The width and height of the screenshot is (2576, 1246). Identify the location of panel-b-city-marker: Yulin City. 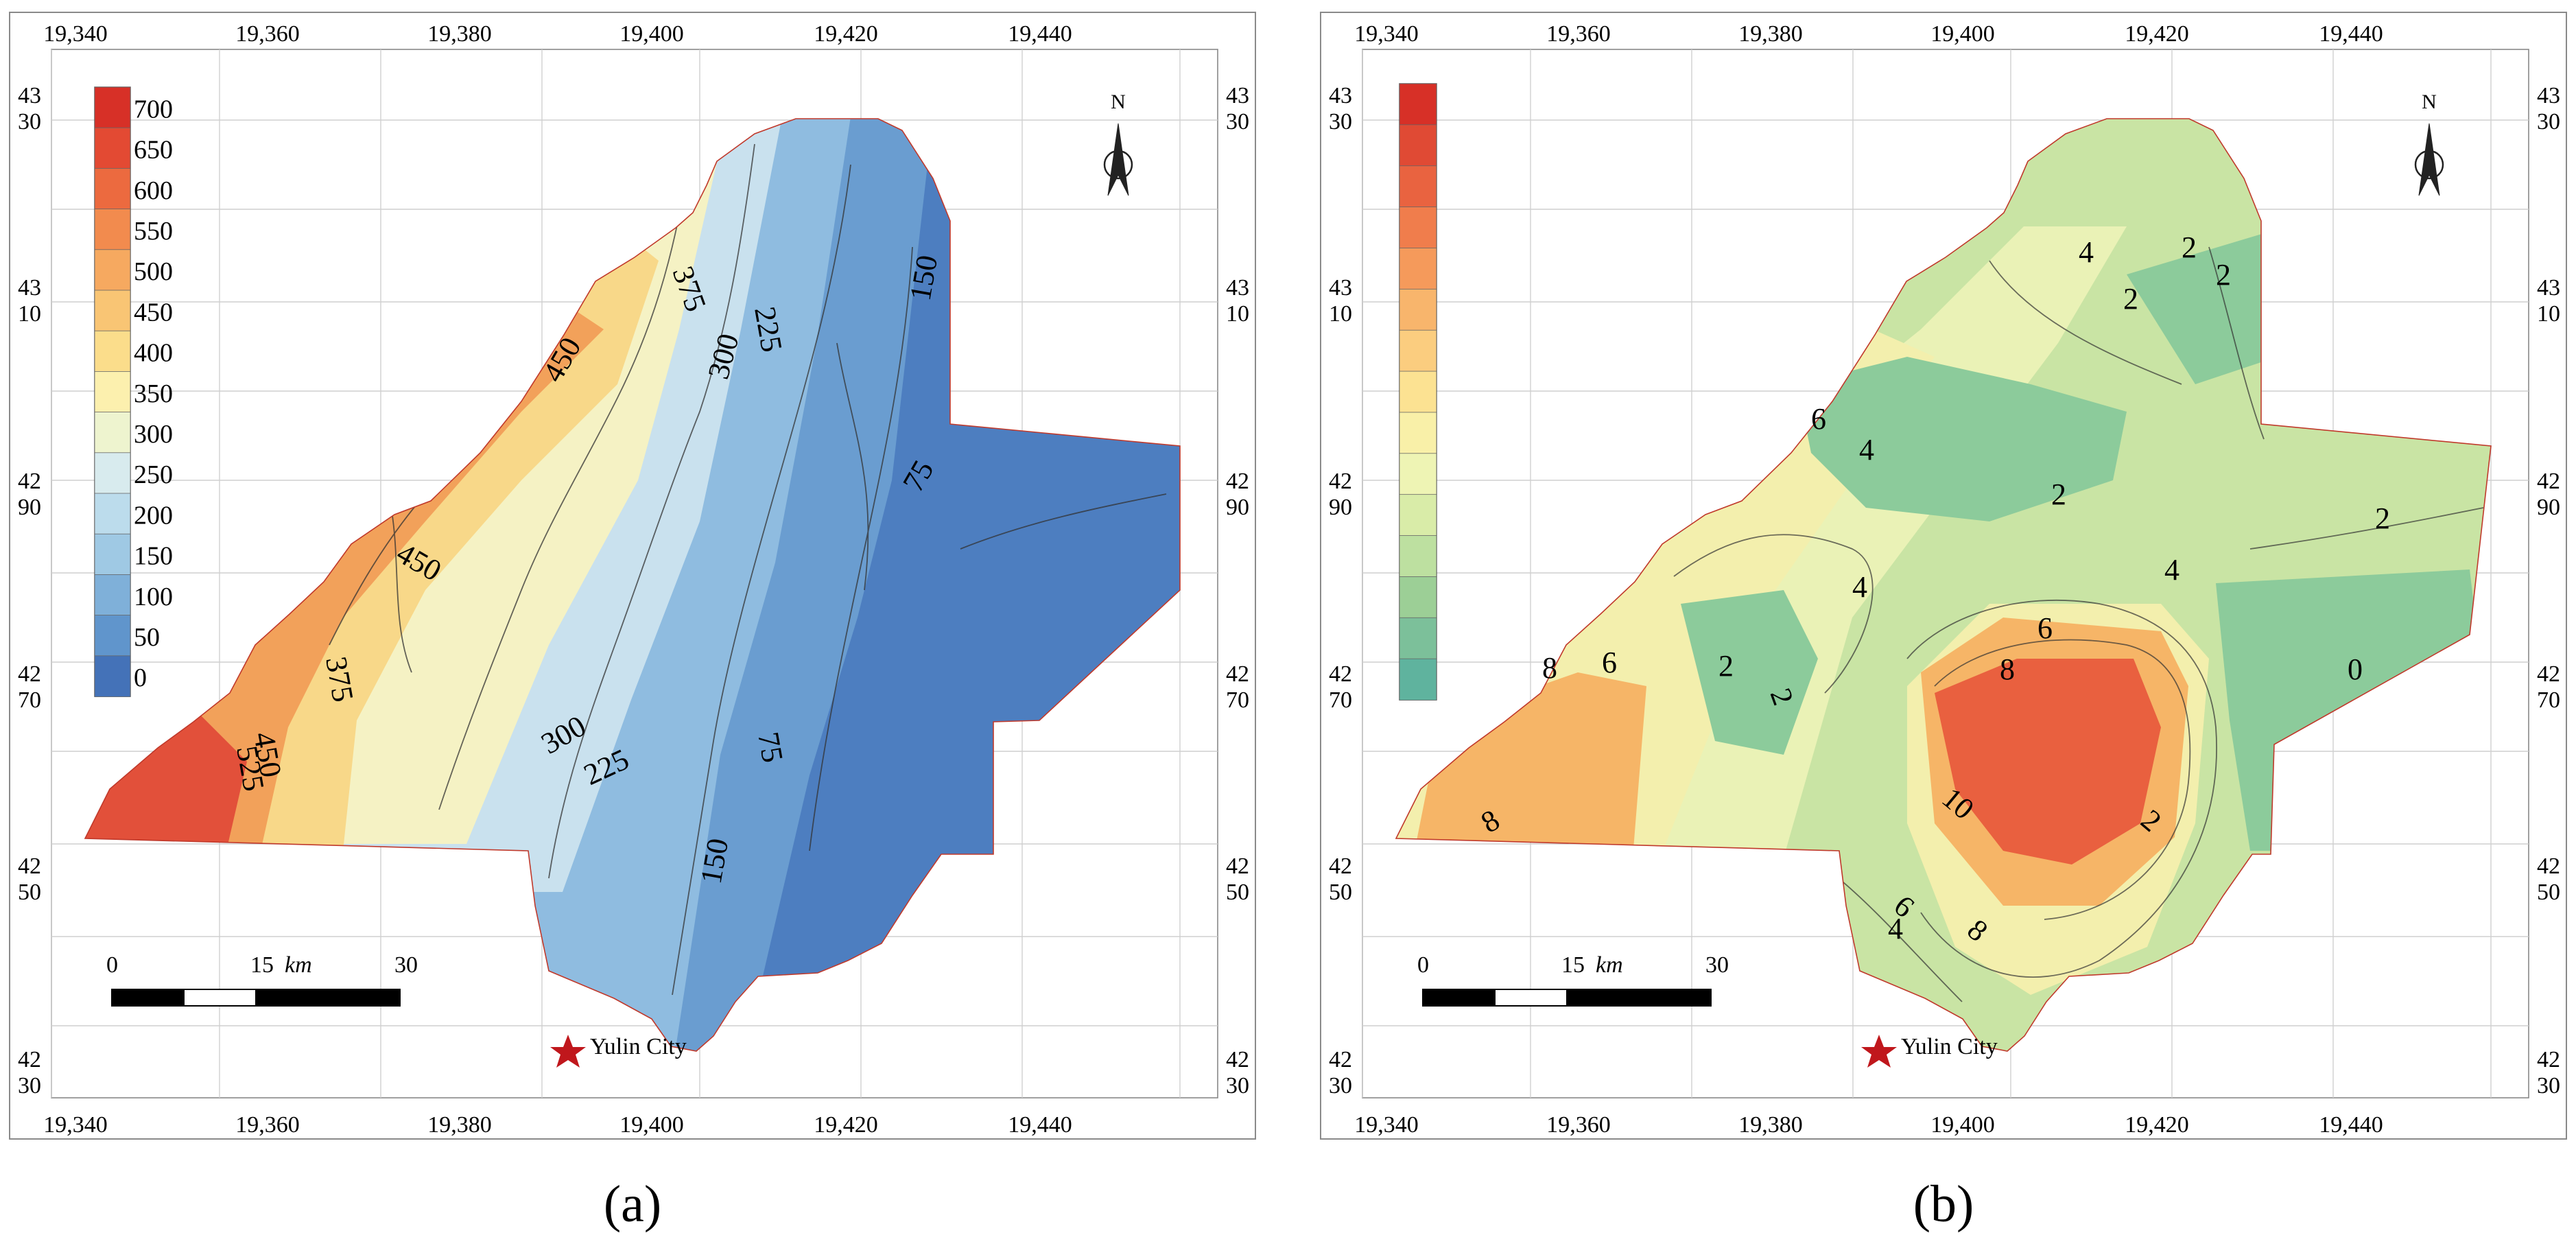
(1929, 1051).